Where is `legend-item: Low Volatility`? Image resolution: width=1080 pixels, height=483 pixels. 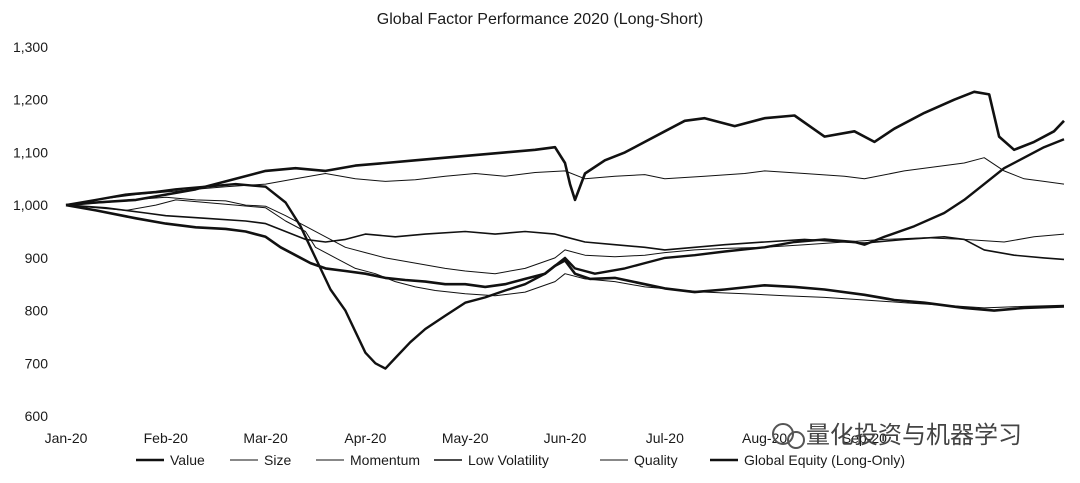 legend-item: Low Volatility is located at coordinates (491, 460).